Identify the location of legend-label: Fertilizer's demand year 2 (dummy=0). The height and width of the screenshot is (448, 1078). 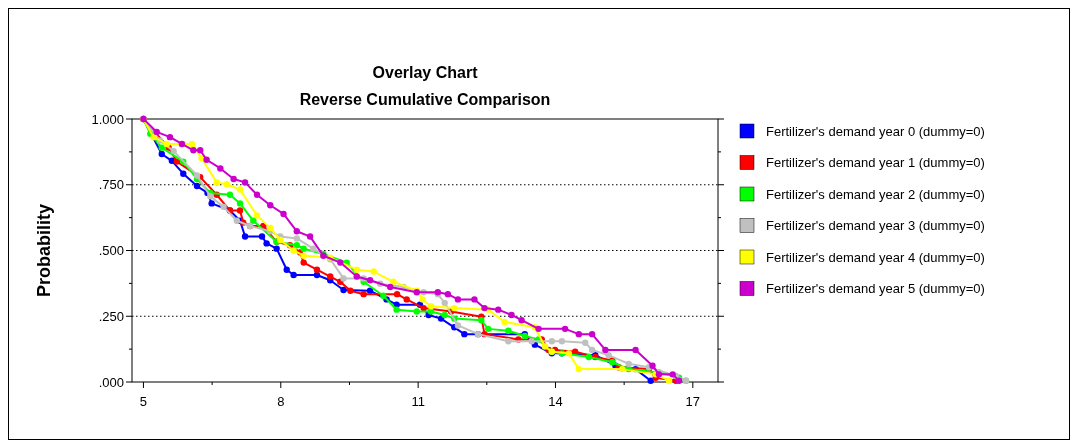
(875, 194).